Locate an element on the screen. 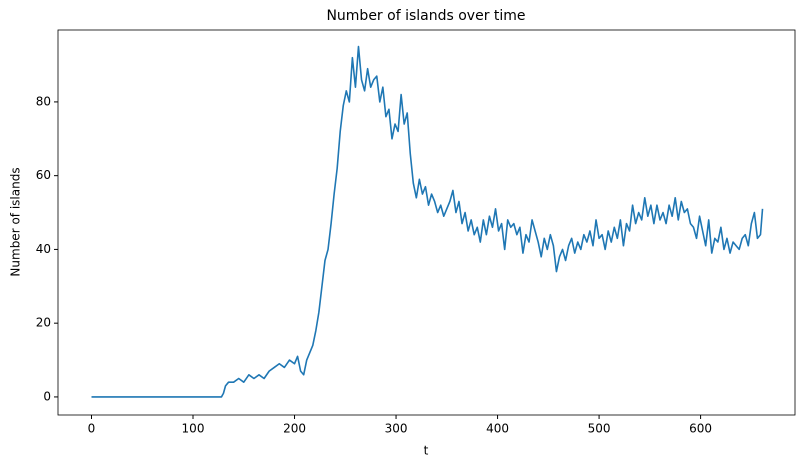 This screenshot has width=803, height=472. chart-title: Number of islands over time is located at coordinates (425, 16).